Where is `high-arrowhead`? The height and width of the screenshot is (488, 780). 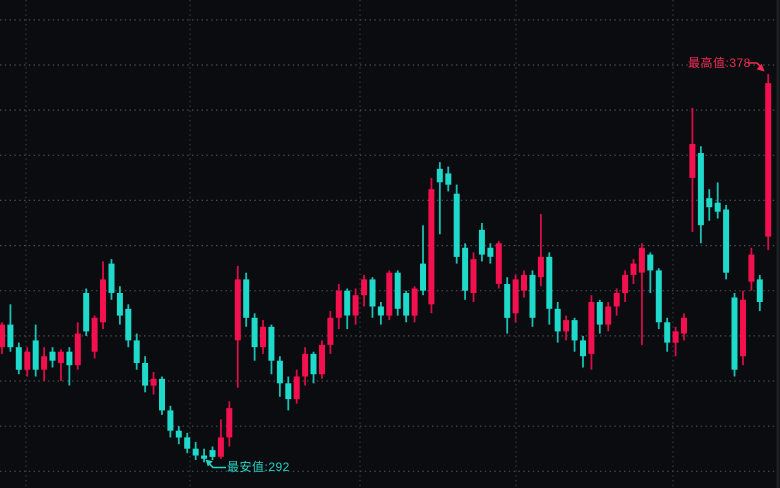
high-arrowhead is located at coordinates (760, 67).